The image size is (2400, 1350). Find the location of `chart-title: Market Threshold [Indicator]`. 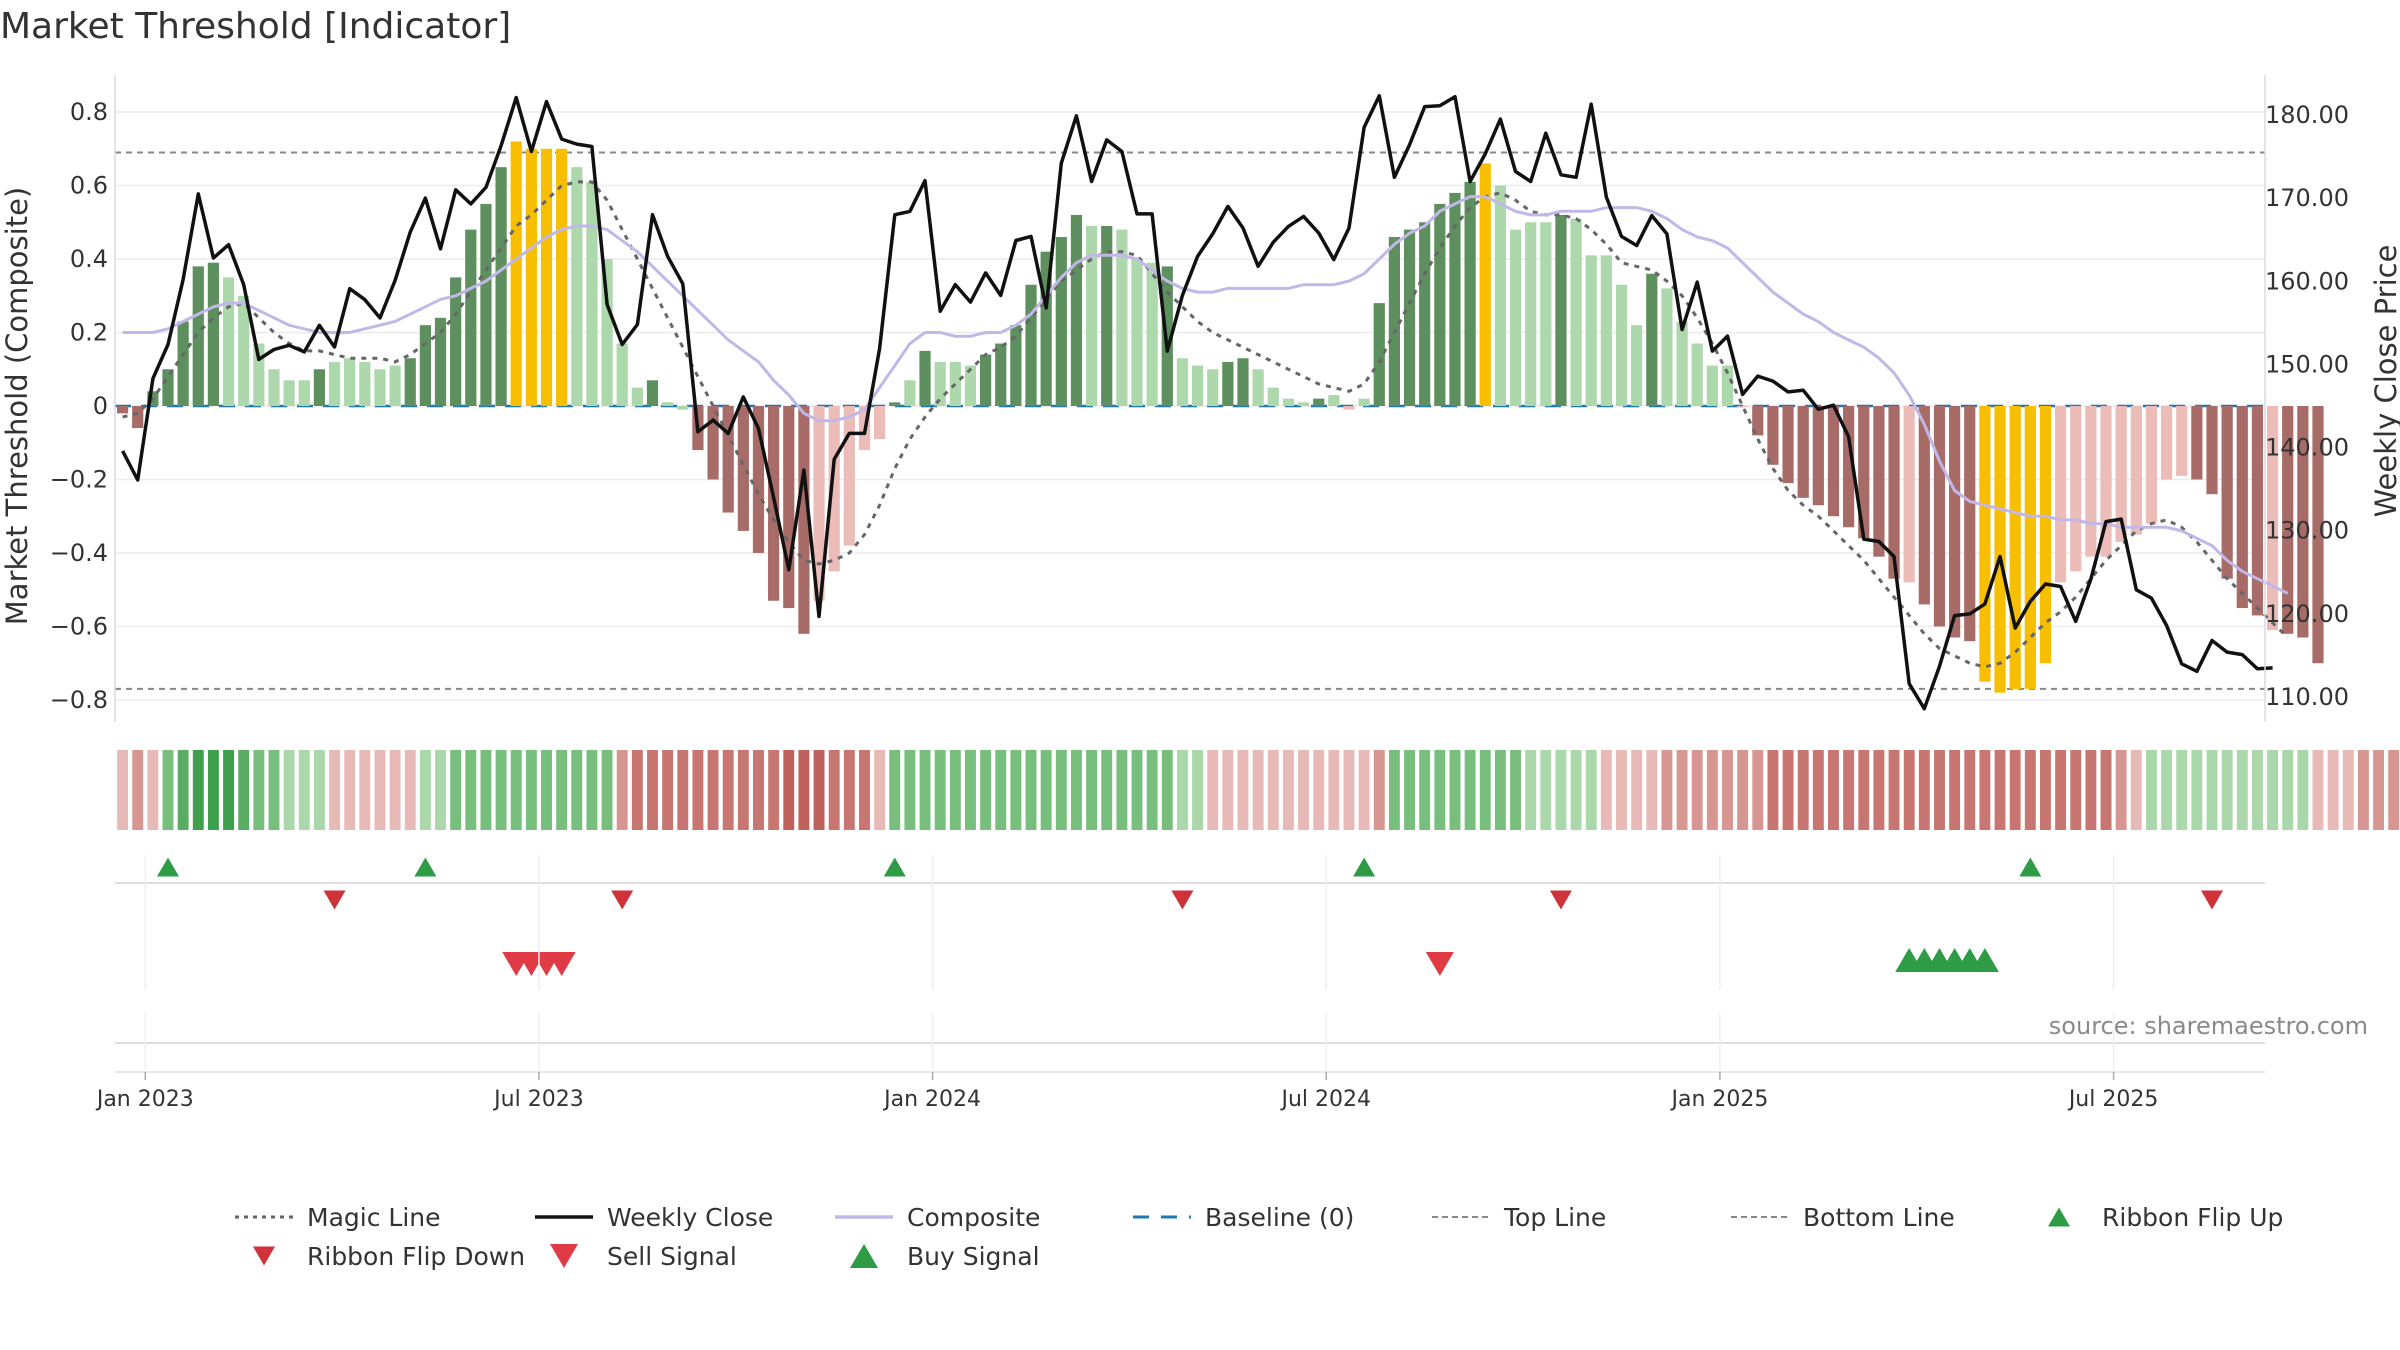

chart-title: Market Threshold [Indicator] is located at coordinates (256, 26).